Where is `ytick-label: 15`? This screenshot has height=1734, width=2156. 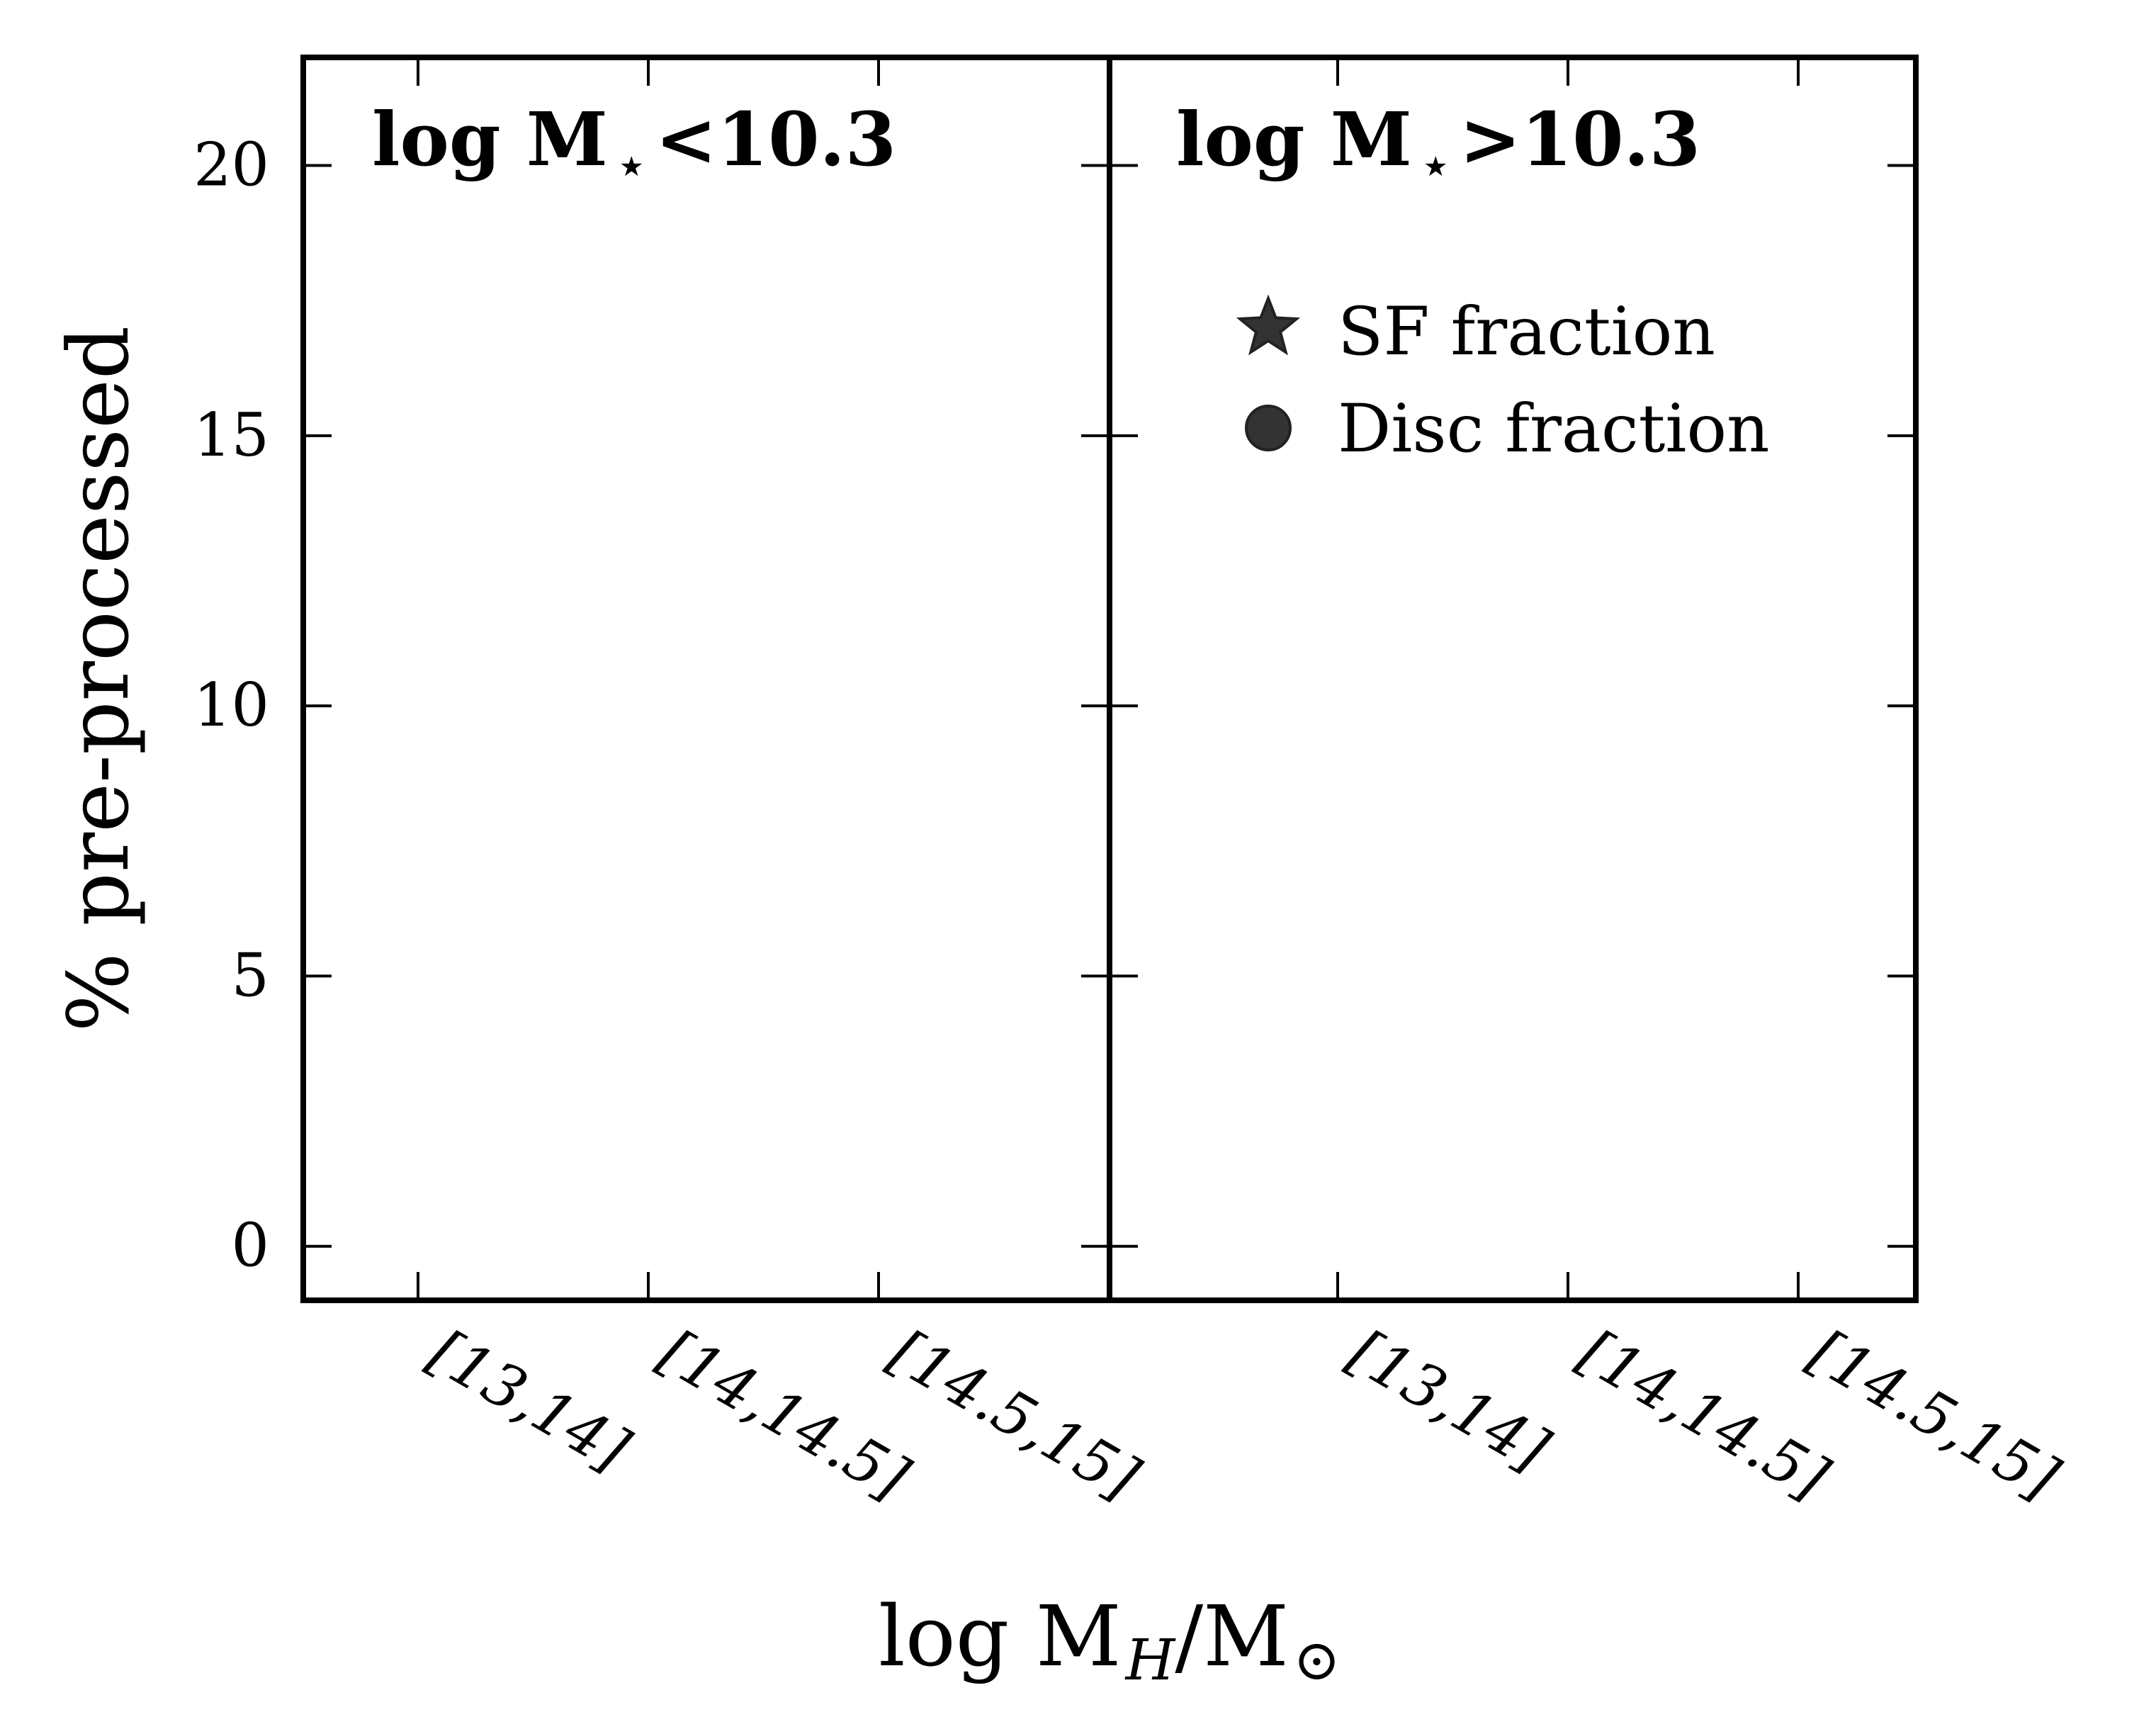 ytick-label: 15 is located at coordinates (231, 435).